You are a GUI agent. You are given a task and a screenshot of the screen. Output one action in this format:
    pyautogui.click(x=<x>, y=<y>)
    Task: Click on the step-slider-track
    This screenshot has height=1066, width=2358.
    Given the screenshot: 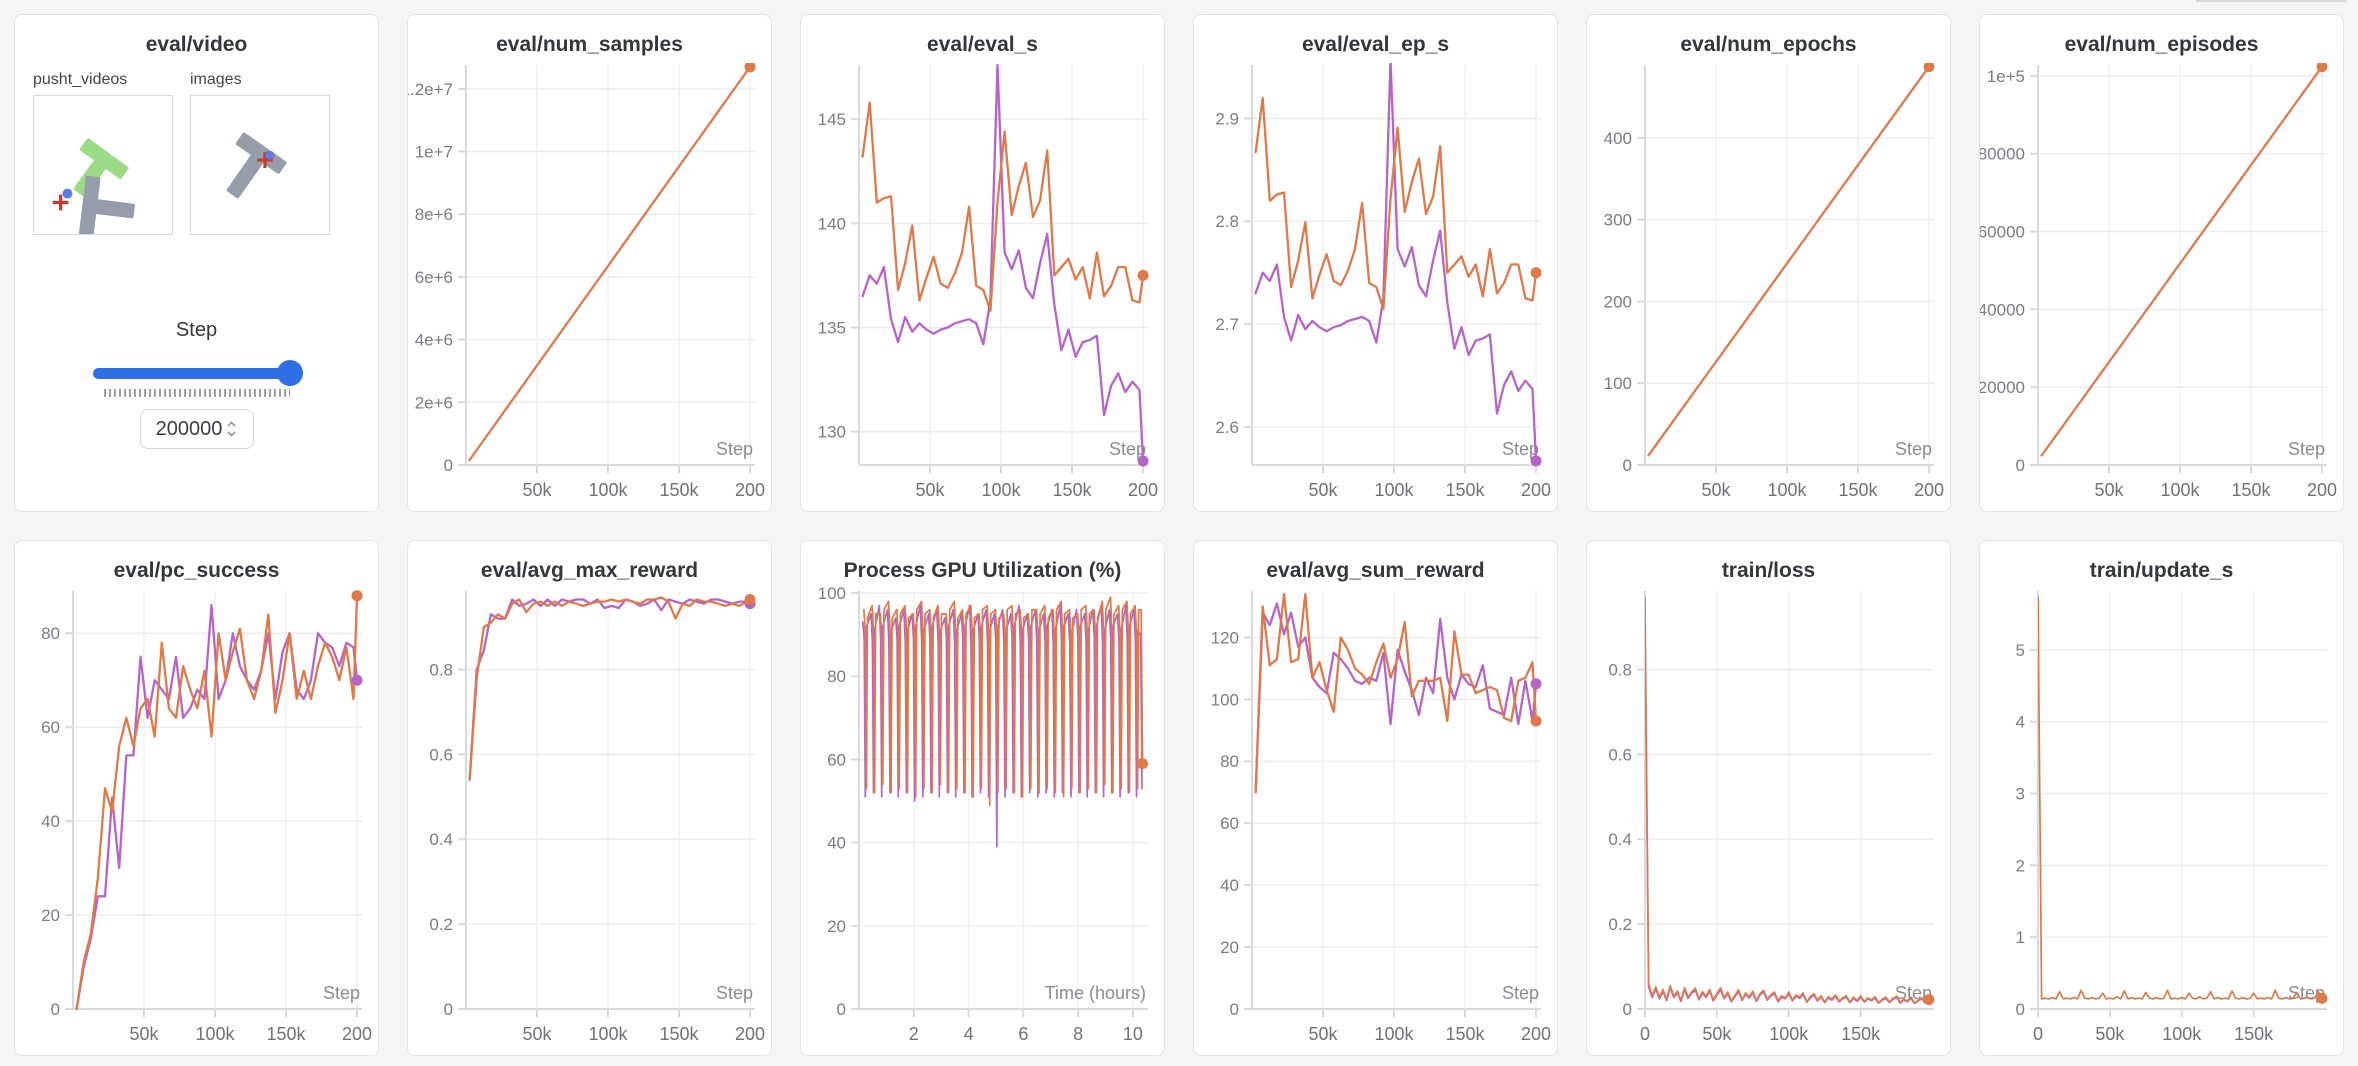 What is the action you would take?
    pyautogui.click(x=196, y=373)
    